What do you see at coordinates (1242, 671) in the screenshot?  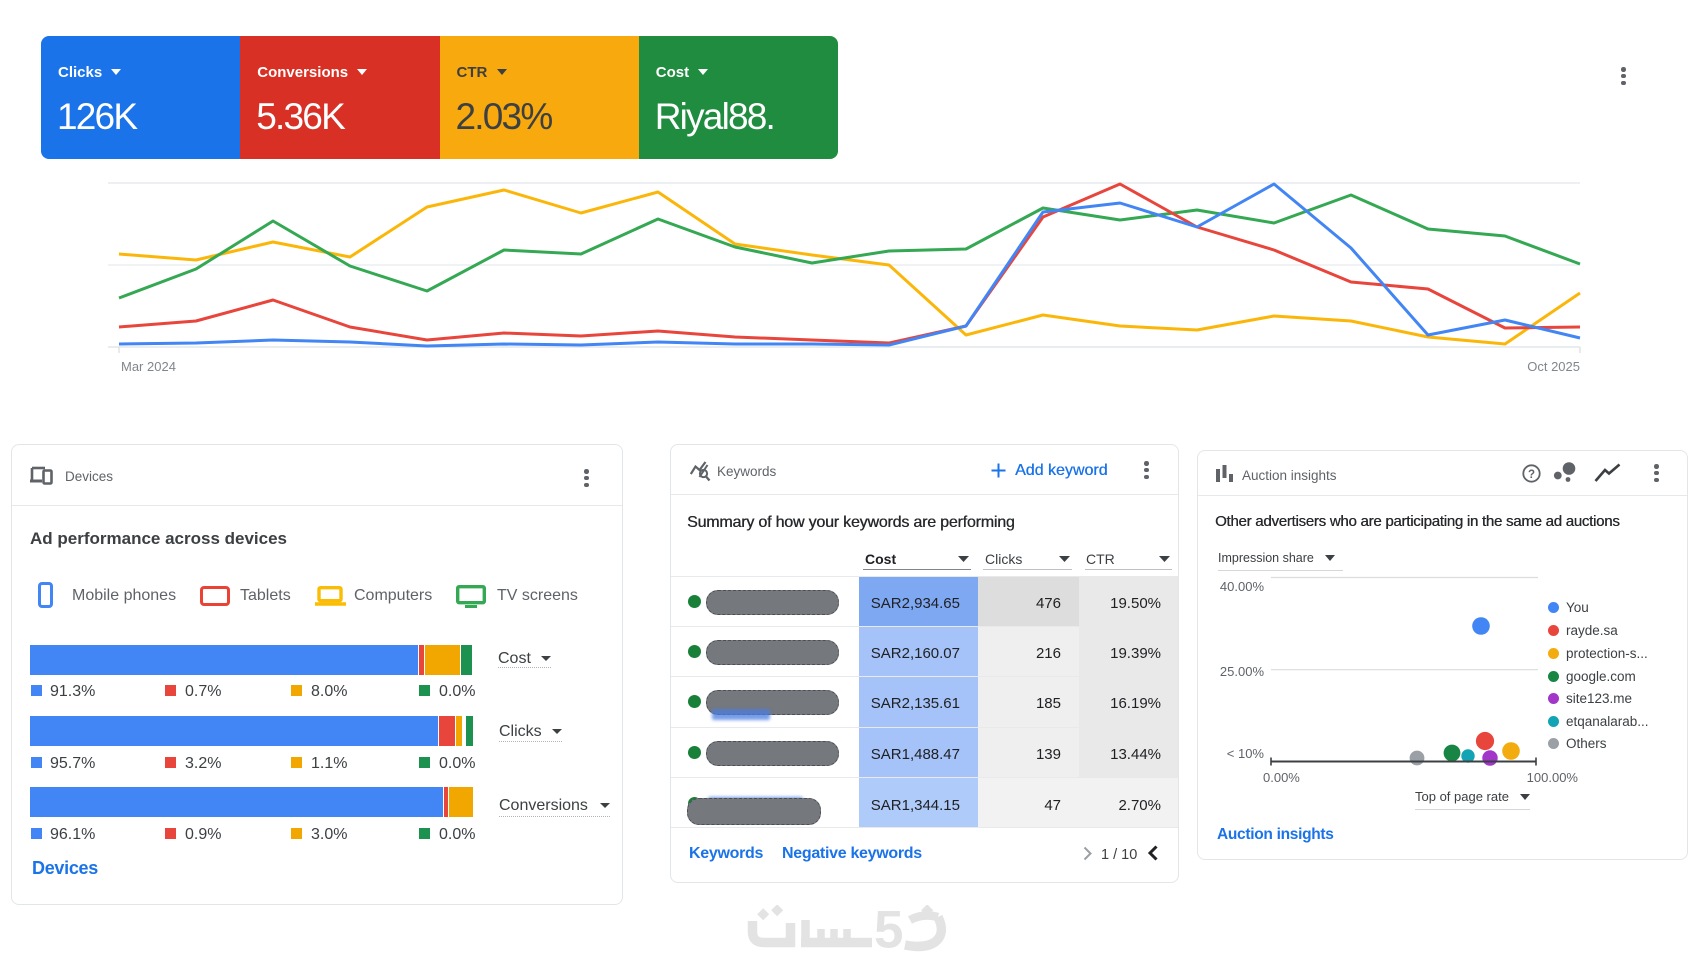 I see `svg-text: 25.00%` at bounding box center [1242, 671].